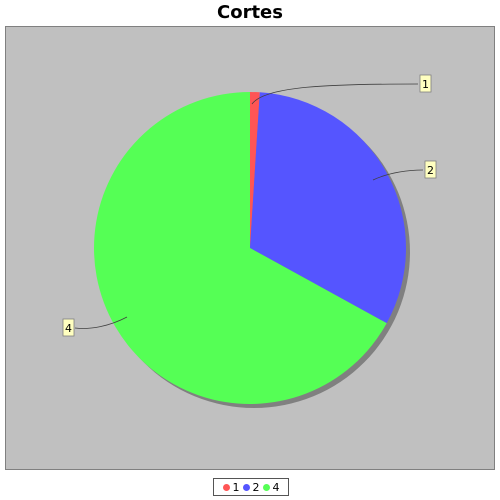  Describe the element at coordinates (276, 487) in the screenshot. I see `legend-label: 4` at that location.